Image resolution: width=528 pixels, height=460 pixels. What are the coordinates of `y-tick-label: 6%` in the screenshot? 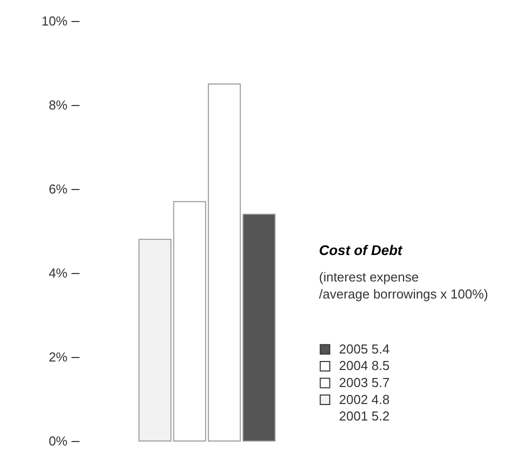 It's located at (58, 189).